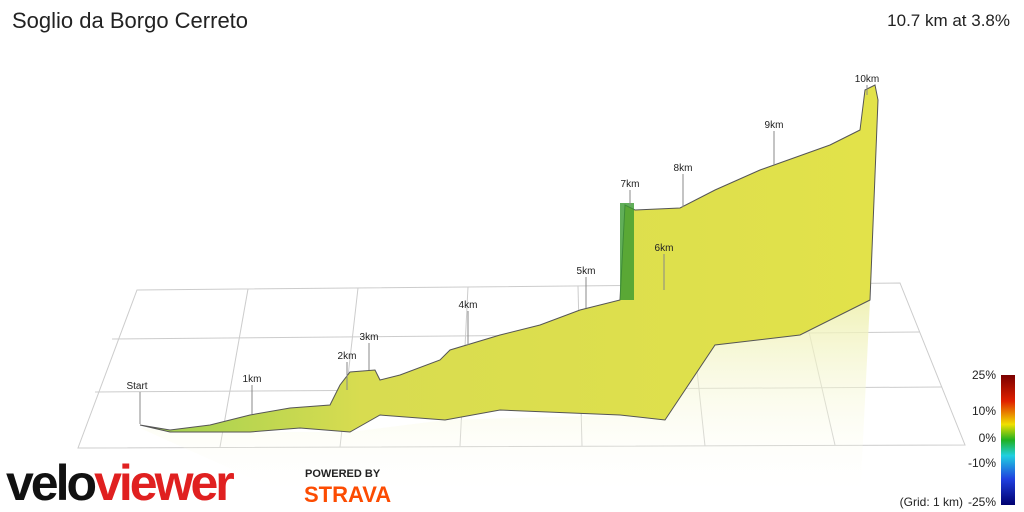  What do you see at coordinates (931, 502) in the screenshot?
I see `grid-note: (Grid: 1 km)` at bounding box center [931, 502].